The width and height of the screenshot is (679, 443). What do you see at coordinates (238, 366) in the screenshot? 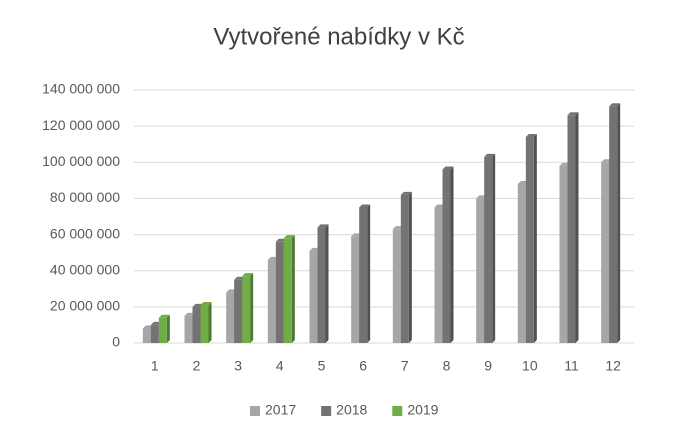
I see `x-tick-label: 3` at bounding box center [238, 366].